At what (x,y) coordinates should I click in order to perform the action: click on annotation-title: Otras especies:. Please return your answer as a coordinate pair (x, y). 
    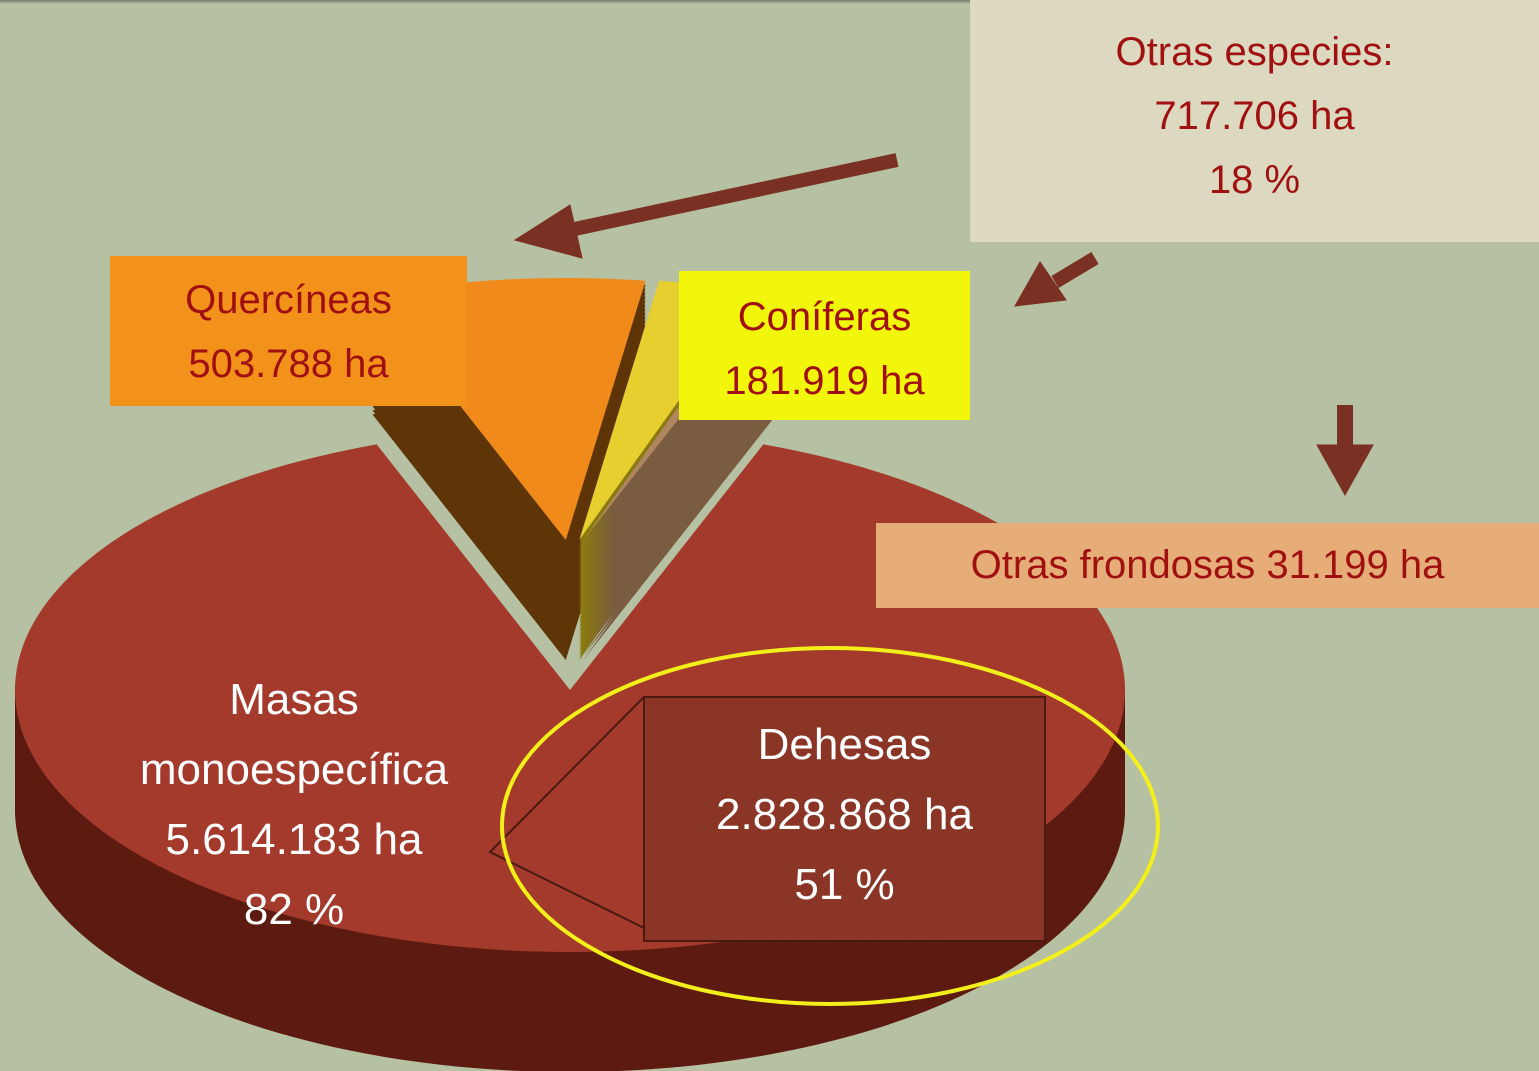
    Looking at the image, I should click on (1254, 52).